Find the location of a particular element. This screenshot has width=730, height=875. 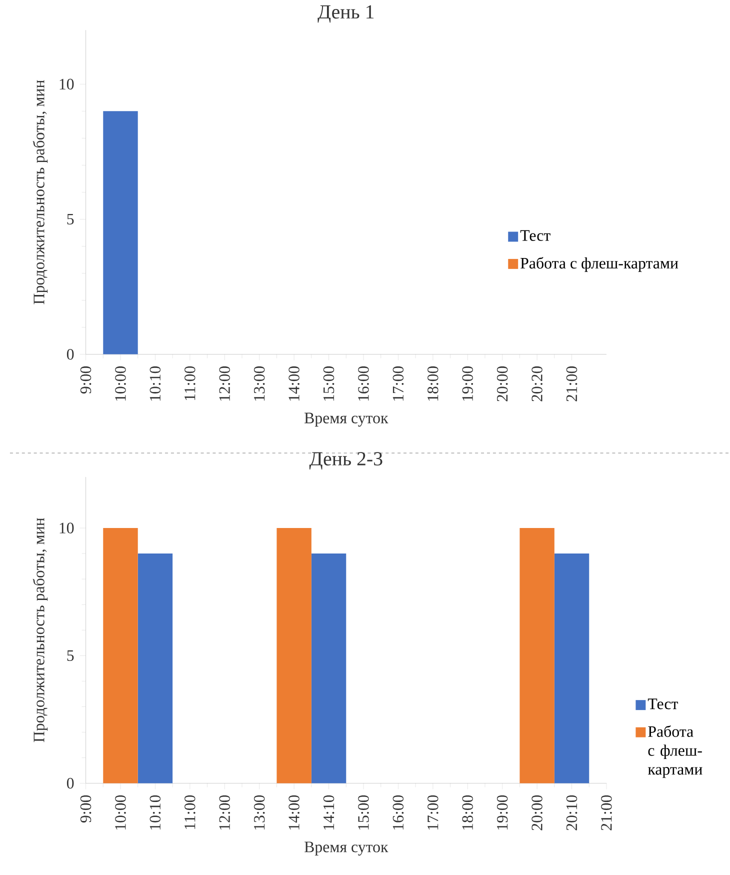

chart-title: День 1 is located at coordinates (345, 14).